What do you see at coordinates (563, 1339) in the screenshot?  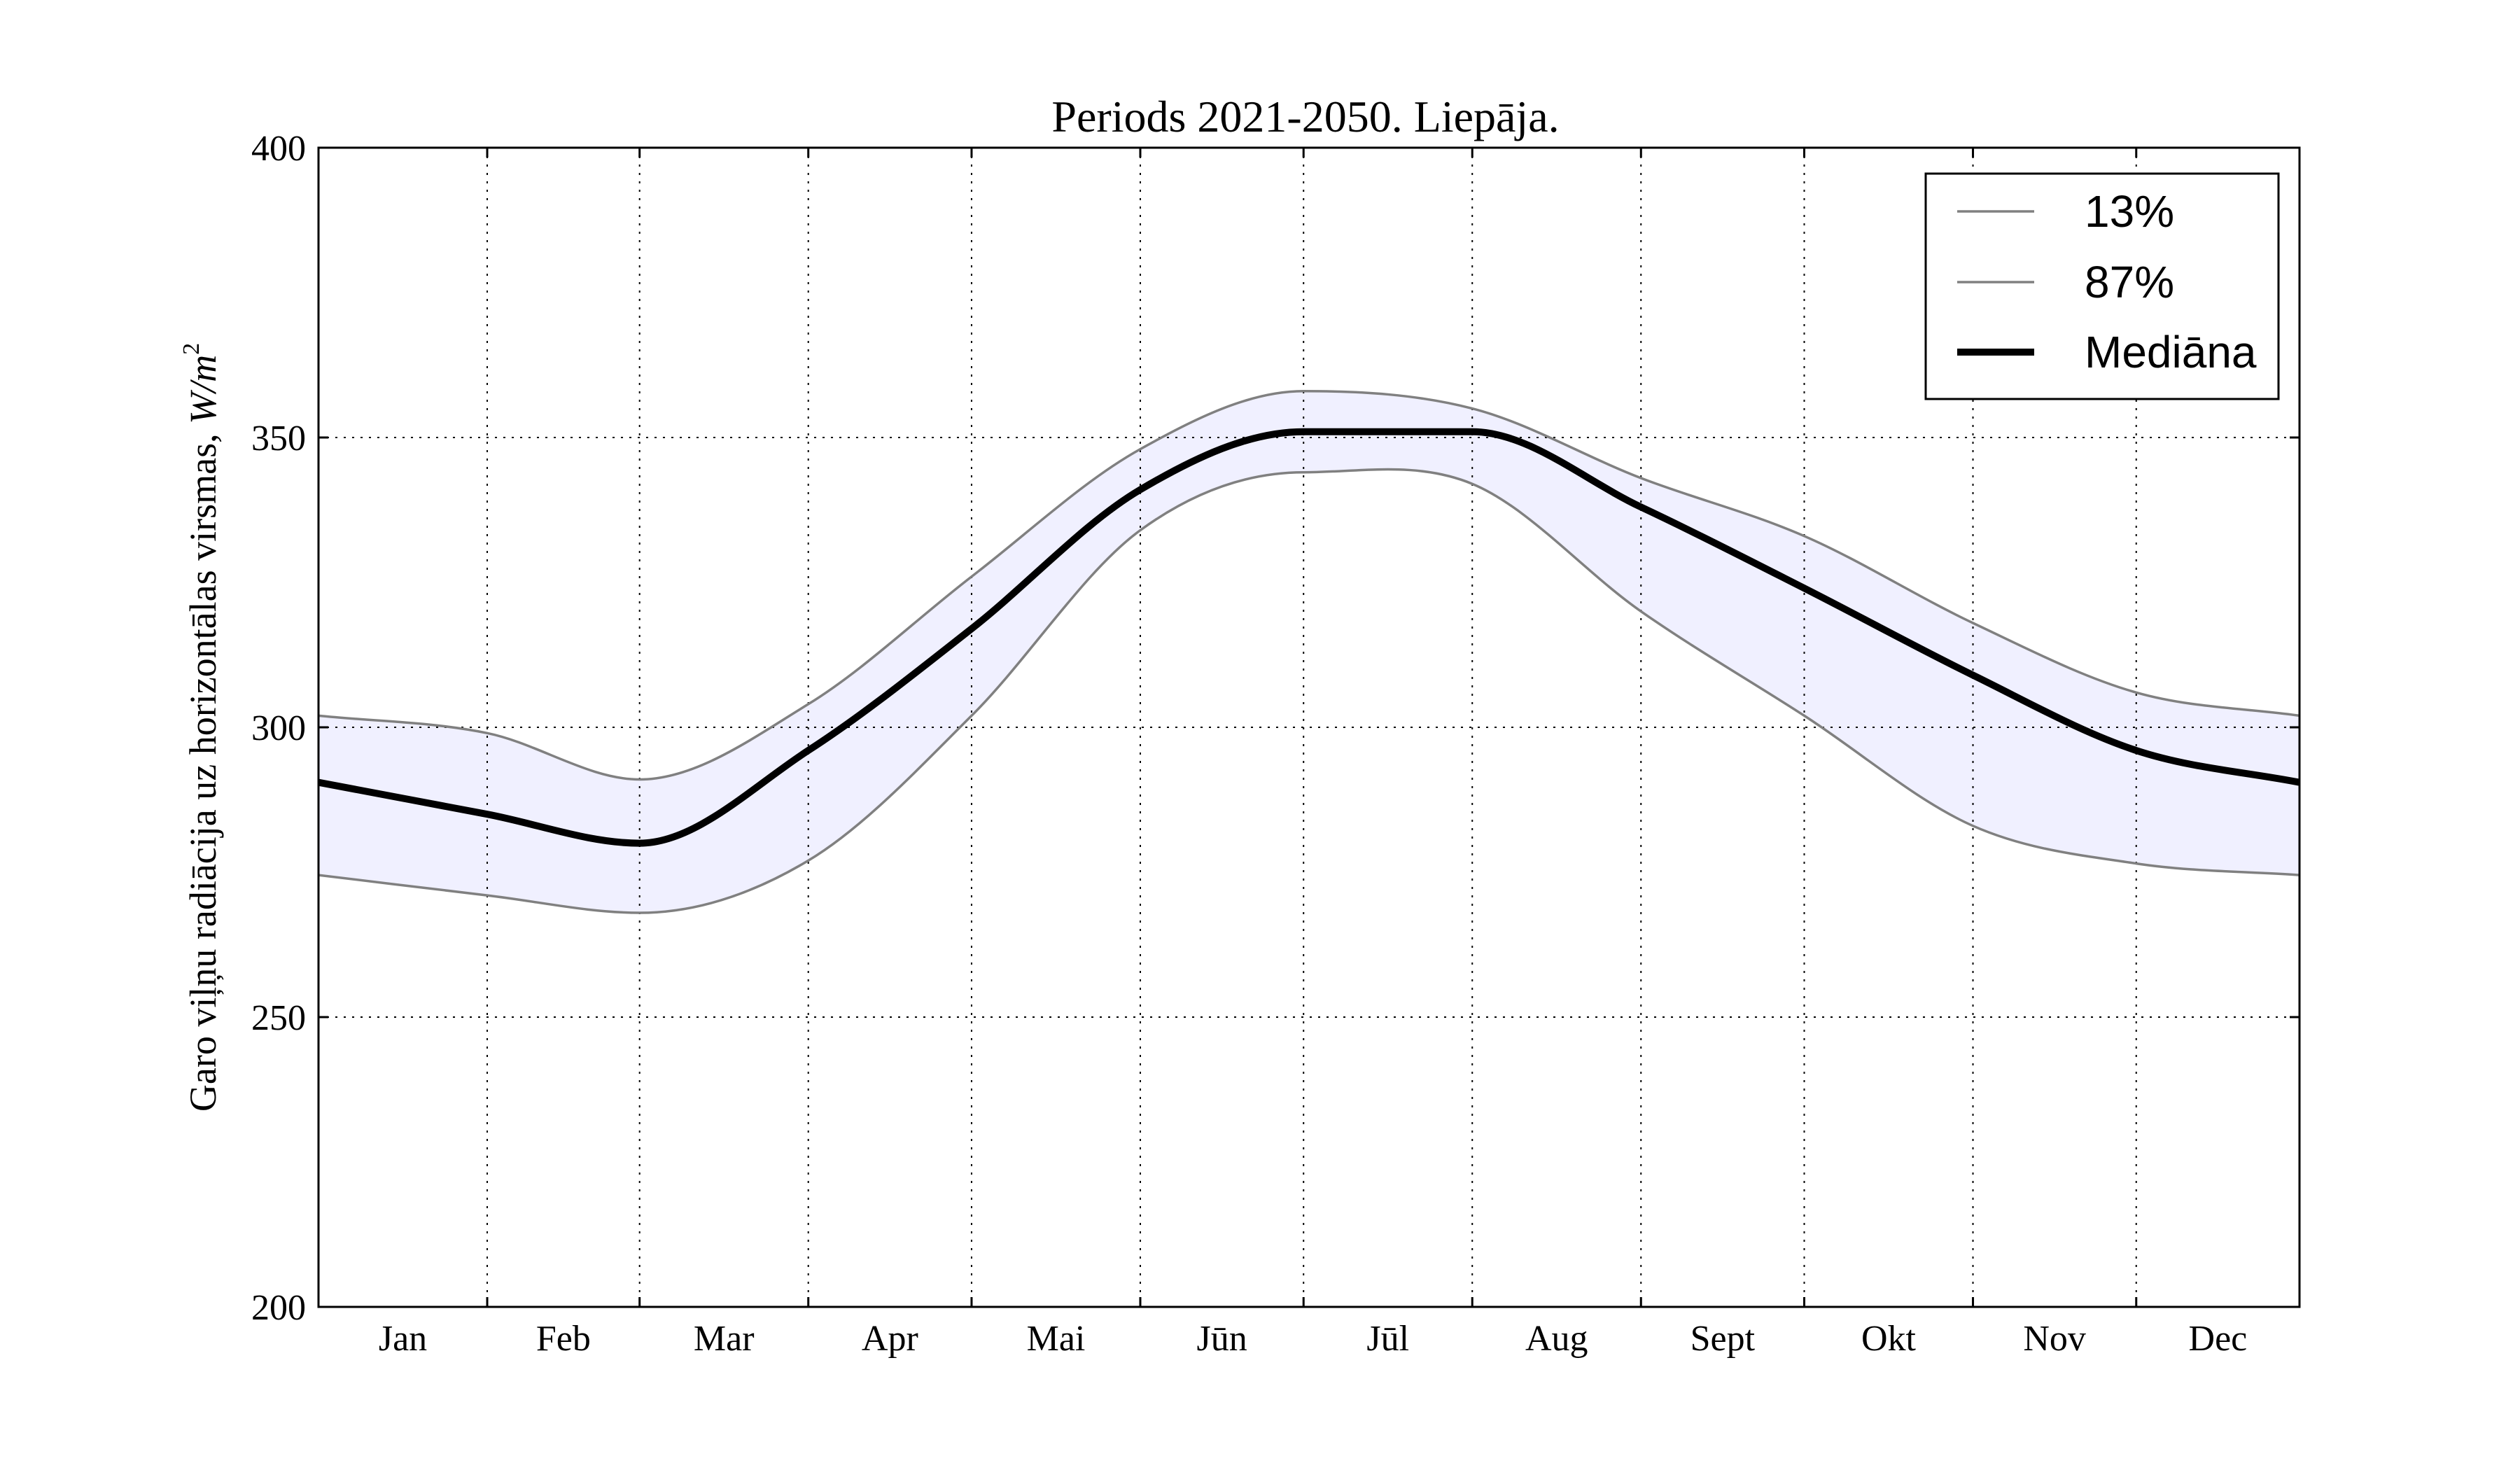 I see `x-tick-label: Feb` at bounding box center [563, 1339].